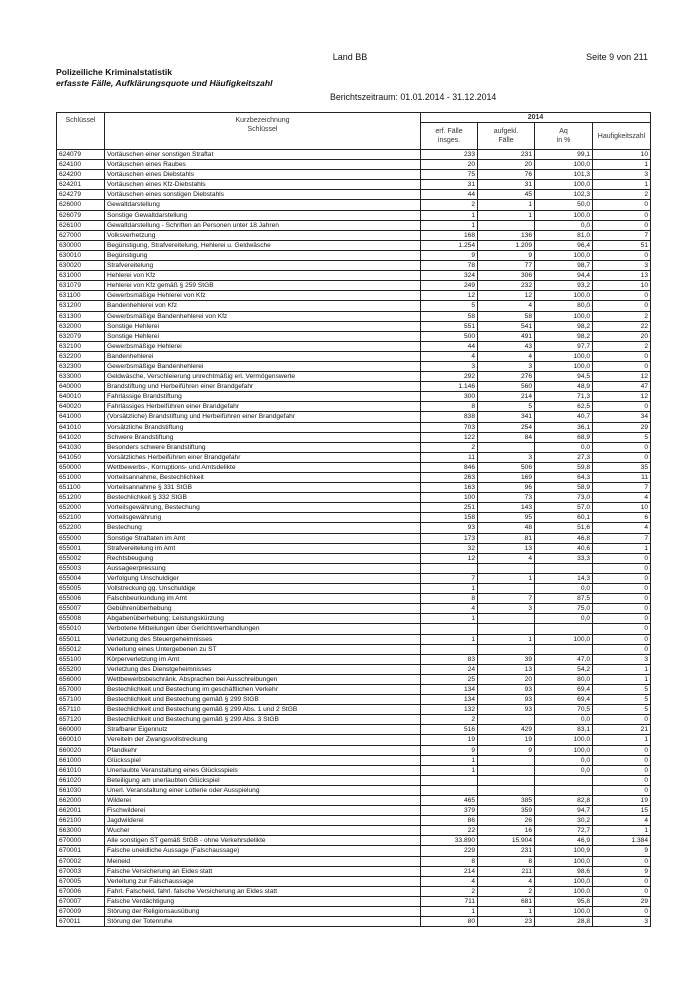 This screenshot has height=990, width=700. What do you see at coordinates (262, 306) in the screenshot?
I see `cell-label: Bandenhehlerei von Kfz` at bounding box center [262, 306].